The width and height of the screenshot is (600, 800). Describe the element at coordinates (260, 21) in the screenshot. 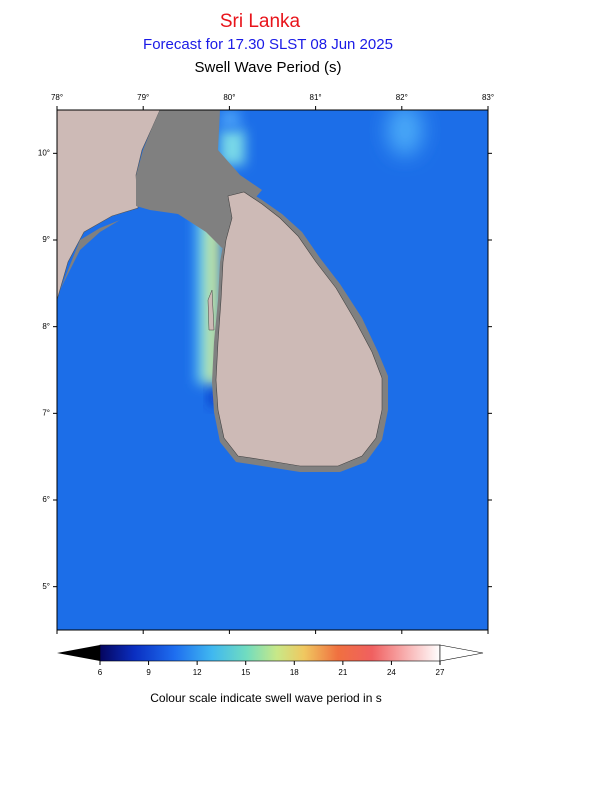

I see `title: Sri Lanka` at that location.